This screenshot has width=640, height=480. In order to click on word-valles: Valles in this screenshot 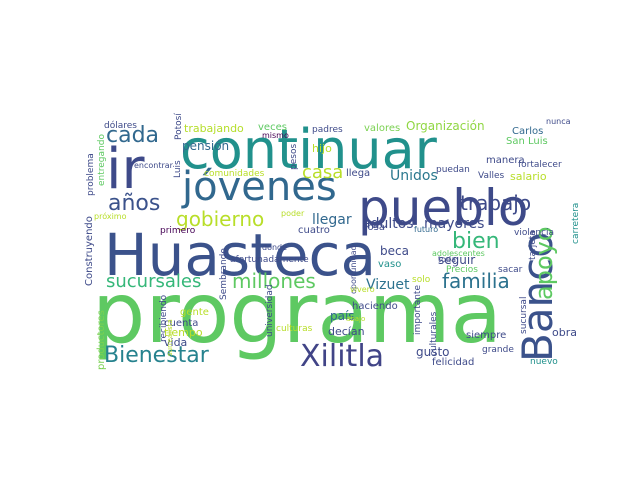, I will do `click(491, 176)`.